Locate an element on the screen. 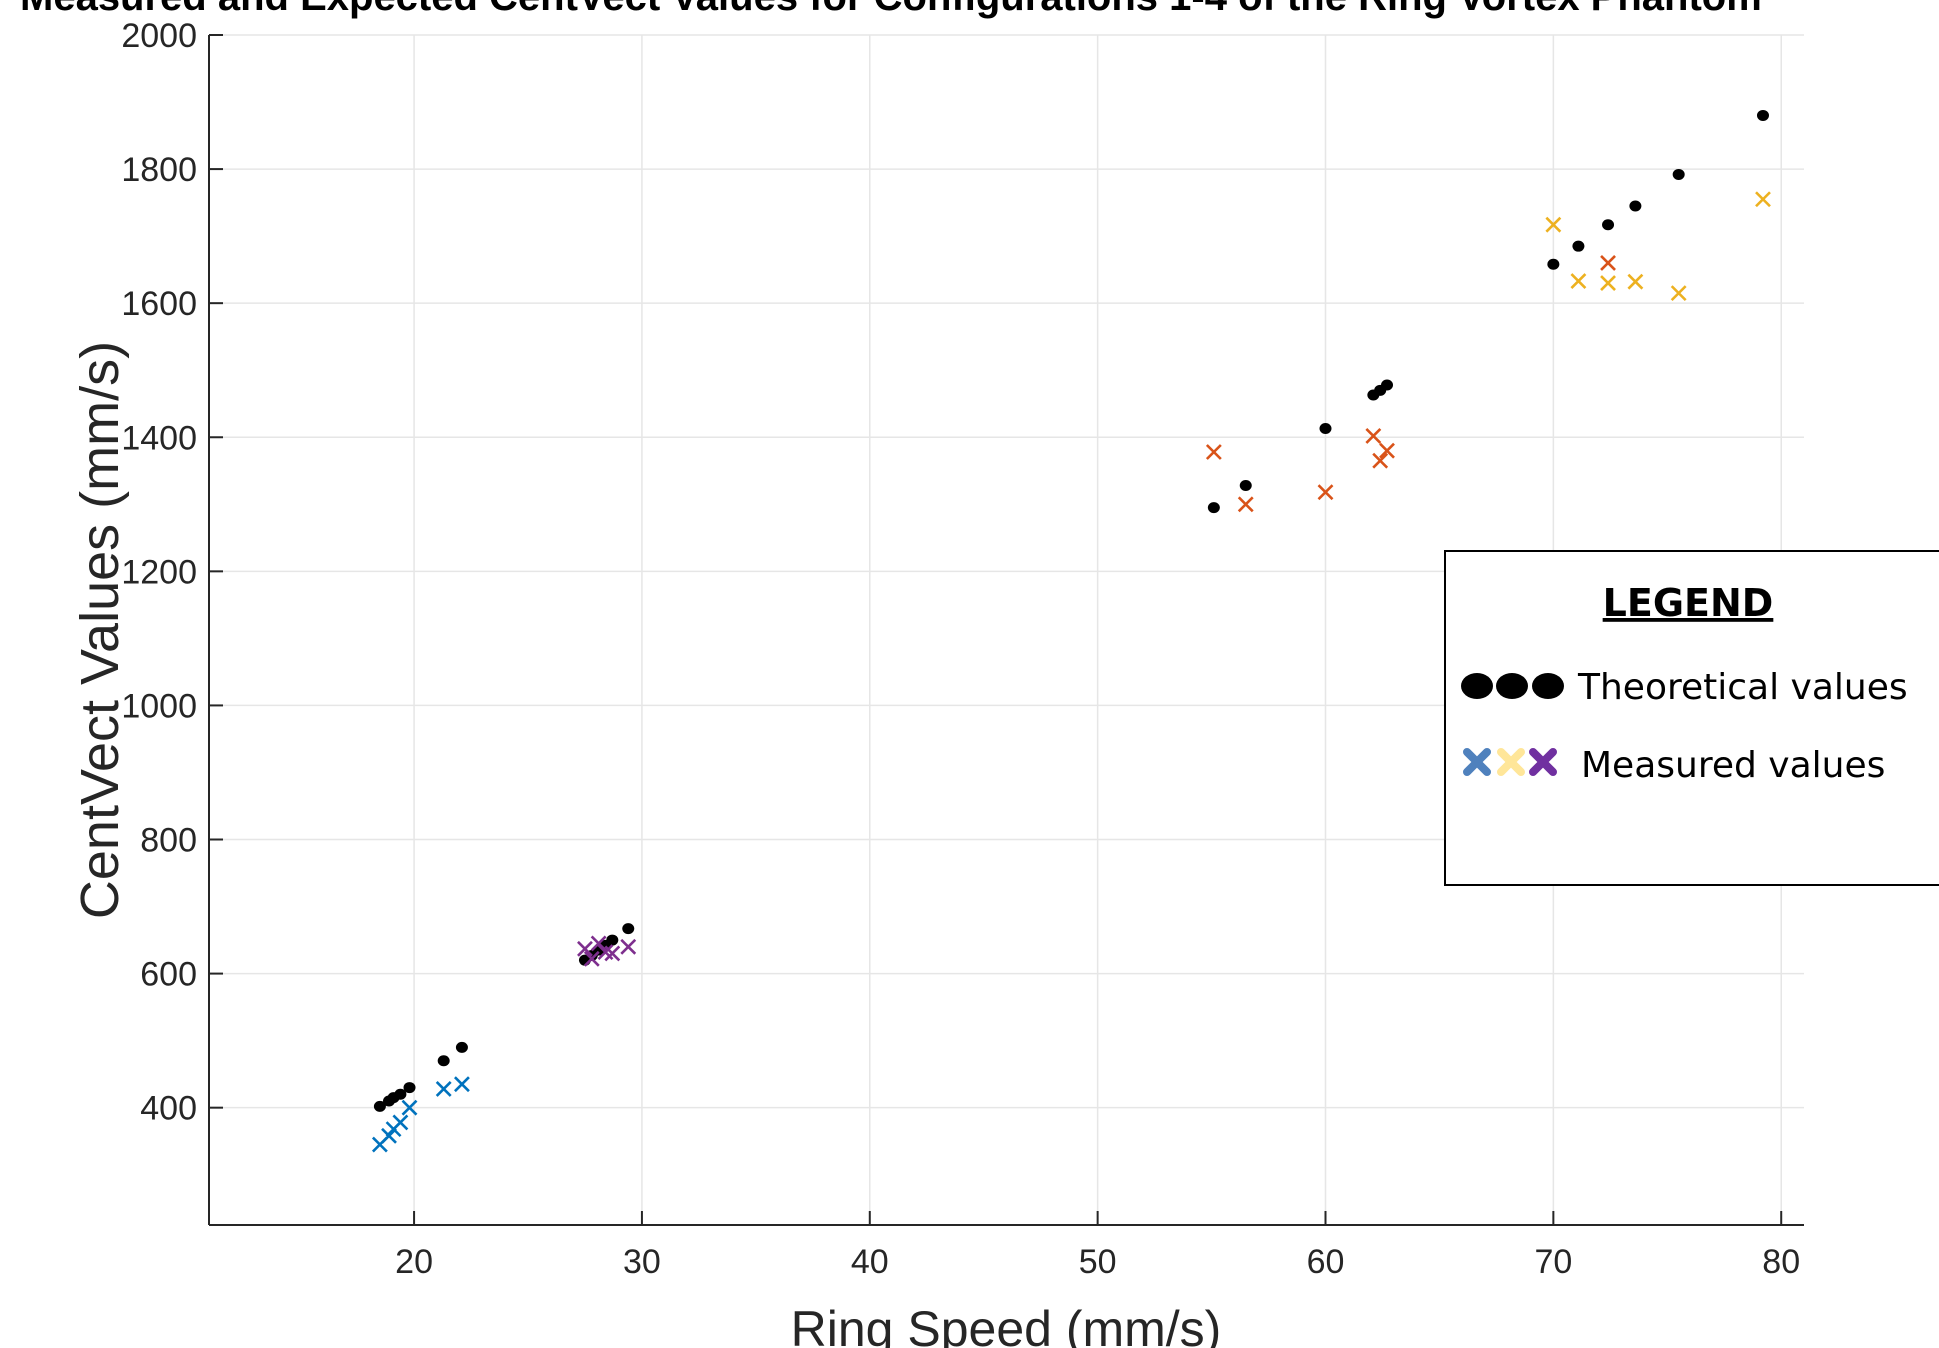 The width and height of the screenshot is (1939, 1348). x-tick-labels: 20 30 40 50 60 70 80 is located at coordinates (1097, 1262).